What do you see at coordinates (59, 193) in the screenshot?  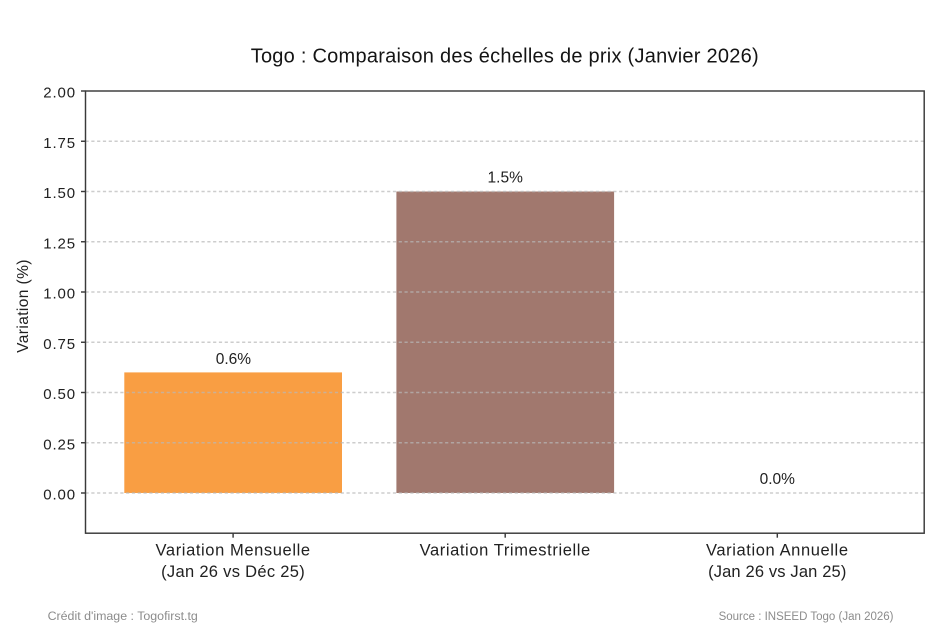 I see `svg-text: 1.50` at bounding box center [59, 193].